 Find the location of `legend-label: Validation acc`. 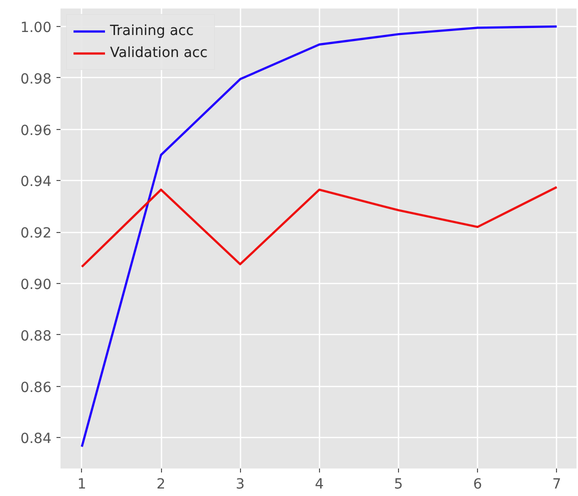

legend-label: Validation acc is located at coordinates (159, 53).